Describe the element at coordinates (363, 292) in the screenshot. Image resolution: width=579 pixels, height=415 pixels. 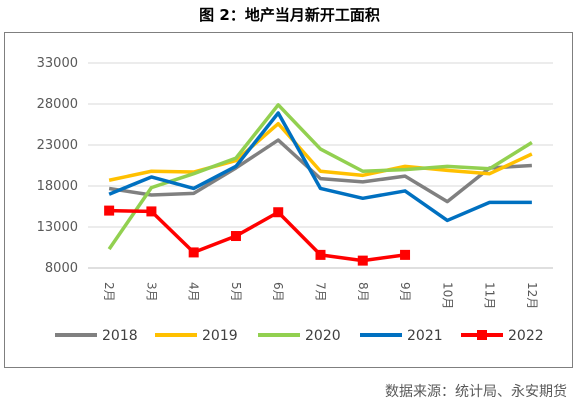
I see `x-tick-label: 8月` at that location.